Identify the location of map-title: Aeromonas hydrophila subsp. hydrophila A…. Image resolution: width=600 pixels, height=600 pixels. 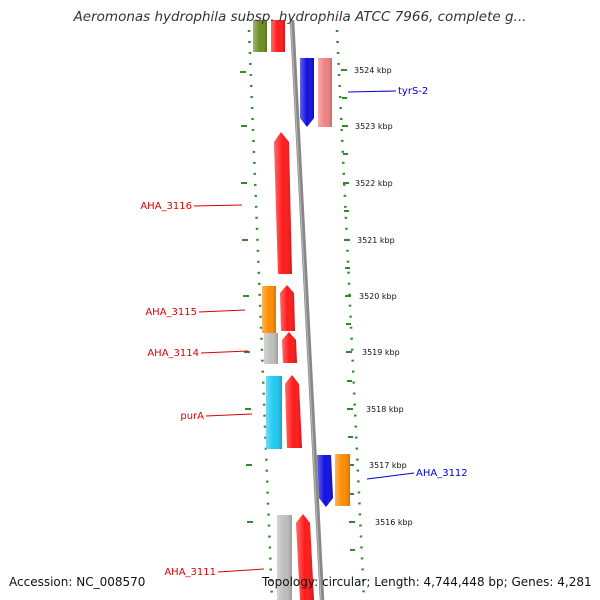
(300, 17).